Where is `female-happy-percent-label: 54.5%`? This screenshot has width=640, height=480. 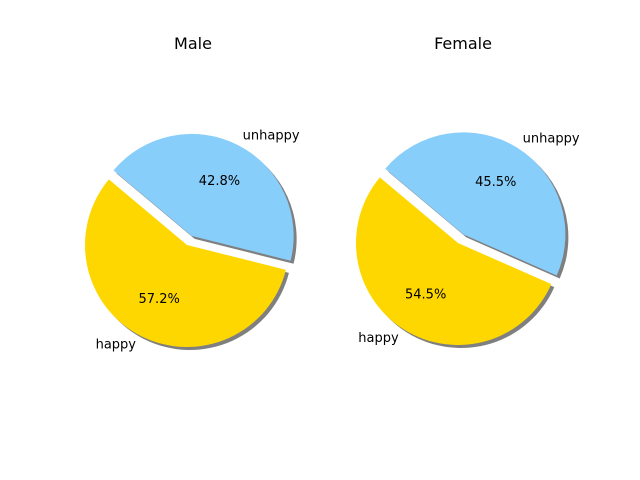
female-happy-percent-label: 54.5% is located at coordinates (425, 294).